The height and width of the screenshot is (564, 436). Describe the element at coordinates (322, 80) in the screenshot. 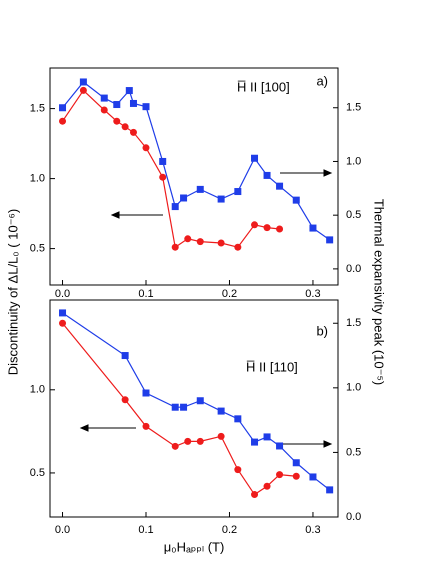

I see `panel-label: a)` at that location.